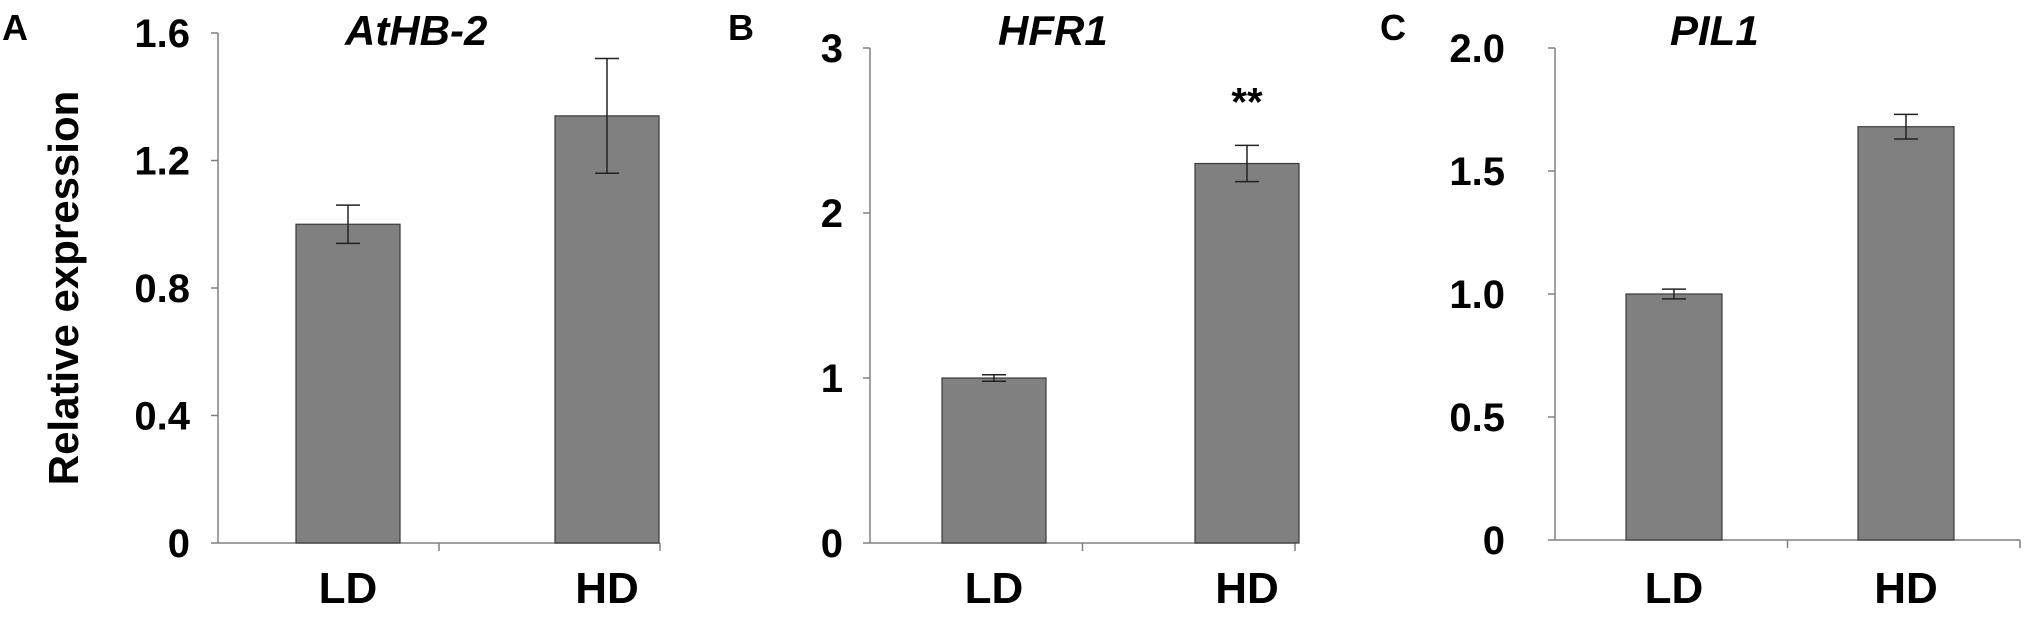  I want to click on y-tick-label: 3, so click(832, 49).